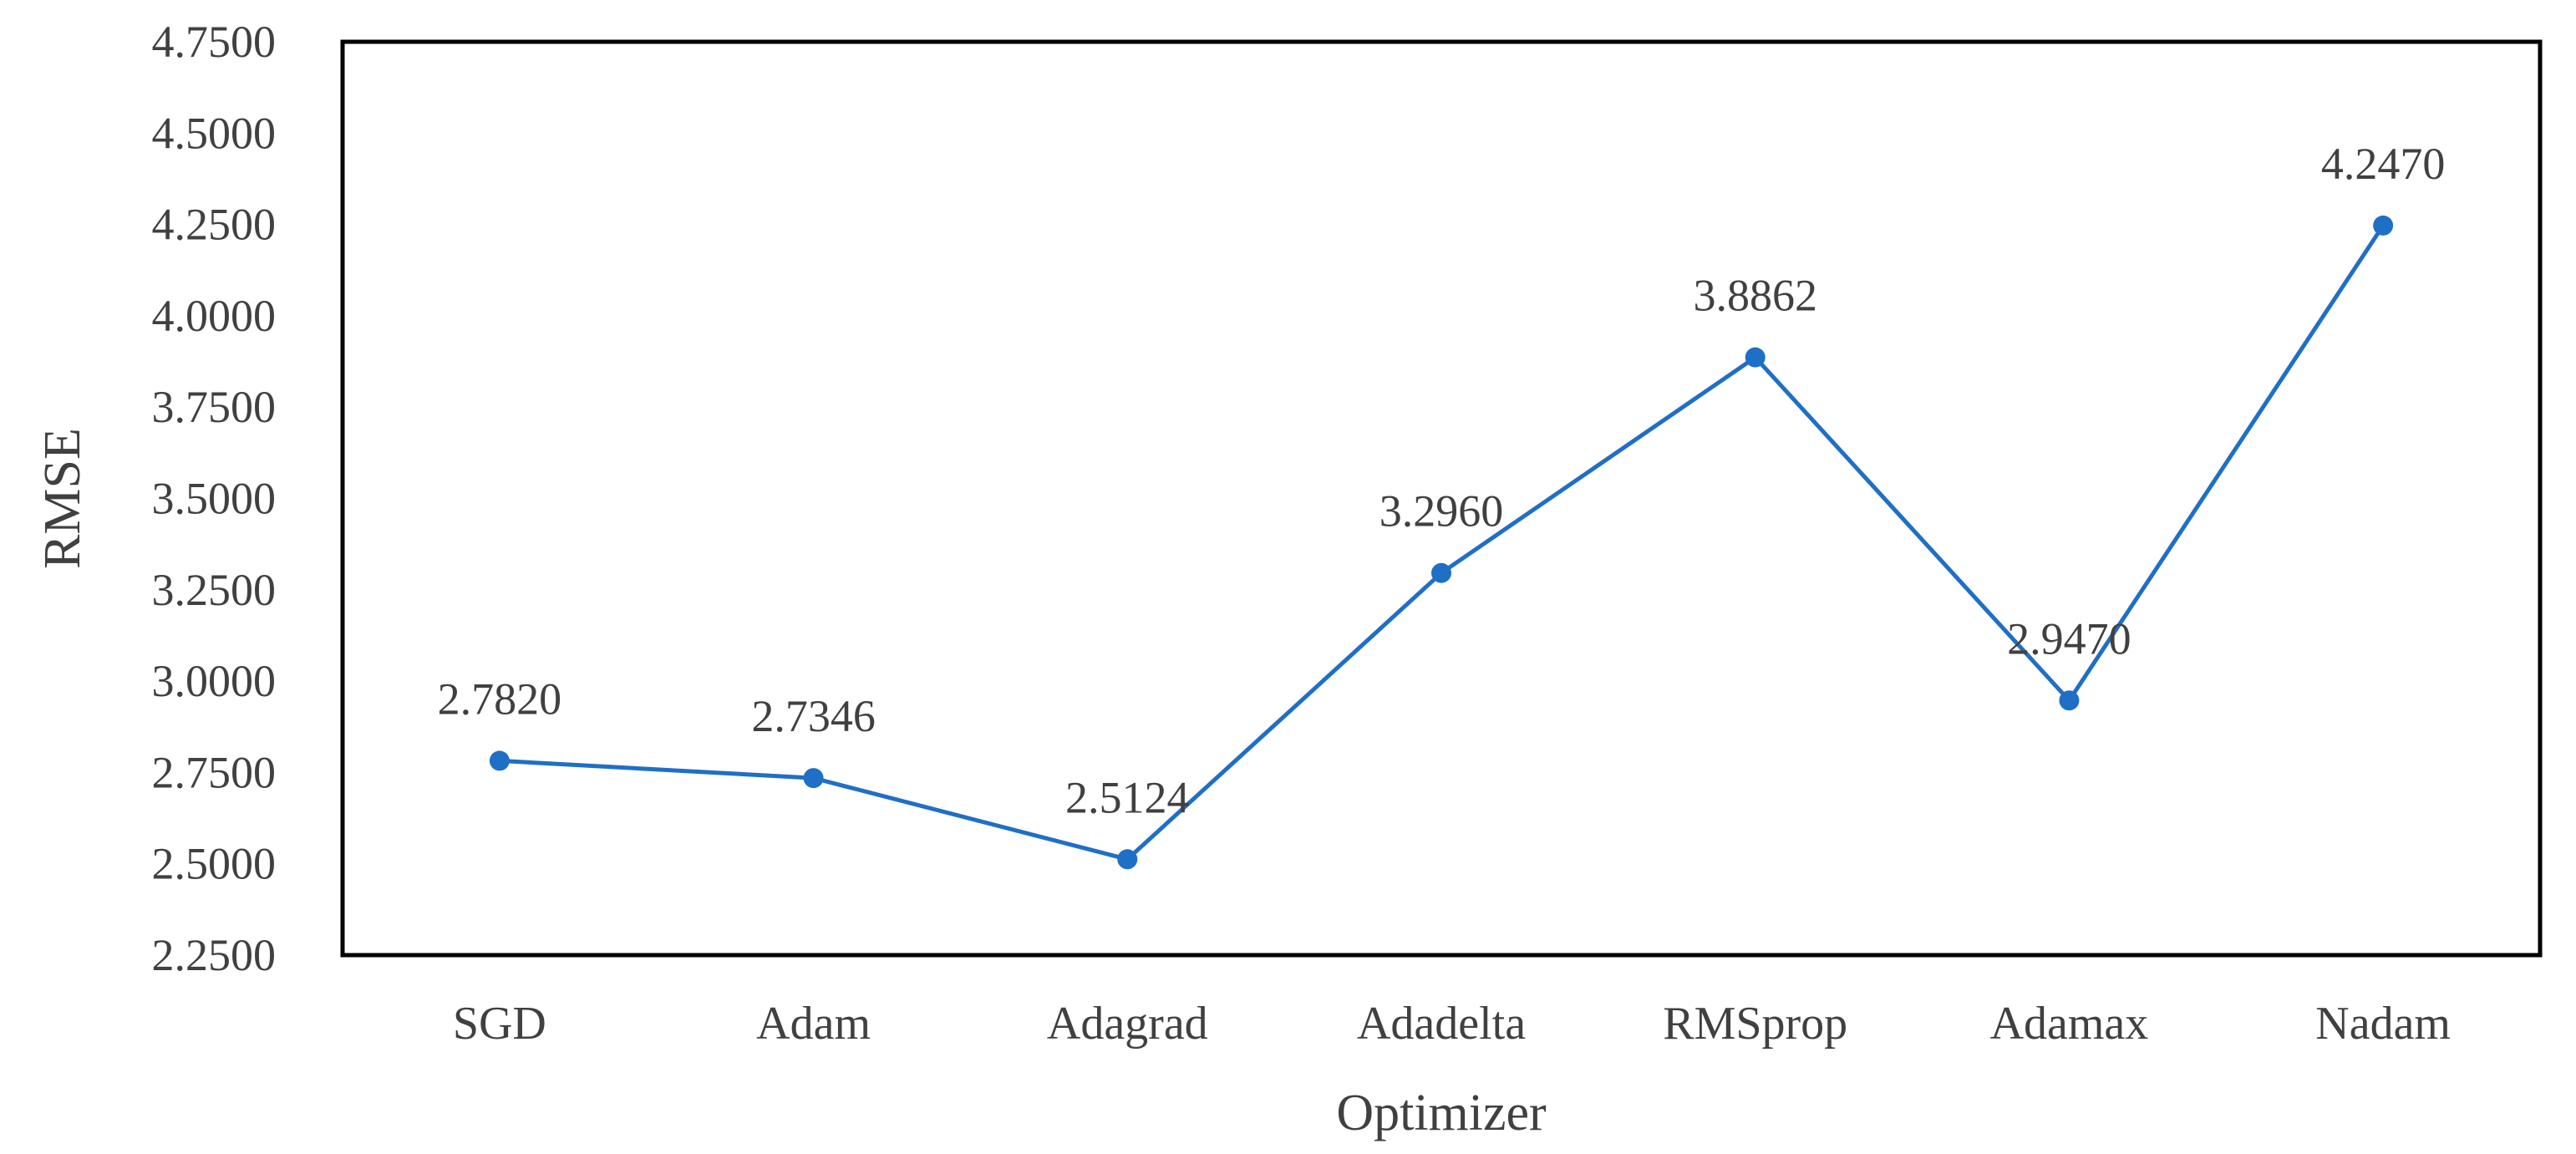 This screenshot has width=2576, height=1154. I want to click on x-tick-label: Adadelta, so click(1441, 1024).